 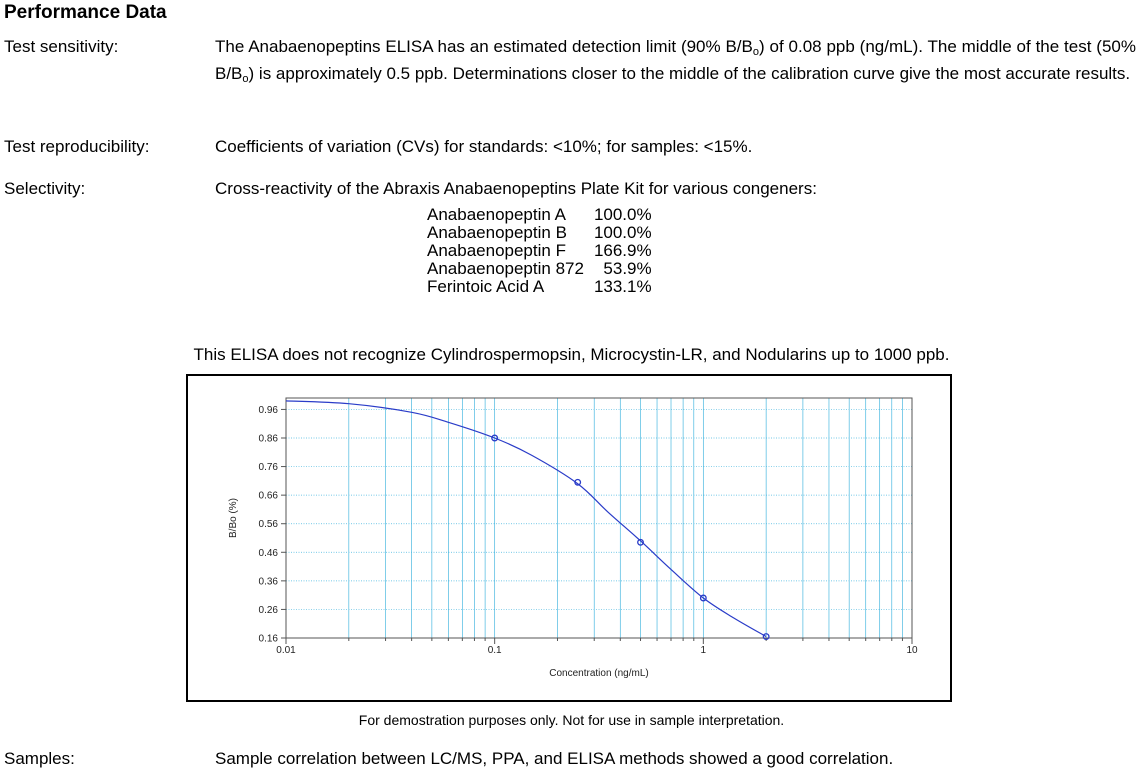 I want to click on congener-row: Anabaenopeptin B 100.0%, so click(x=539, y=233).